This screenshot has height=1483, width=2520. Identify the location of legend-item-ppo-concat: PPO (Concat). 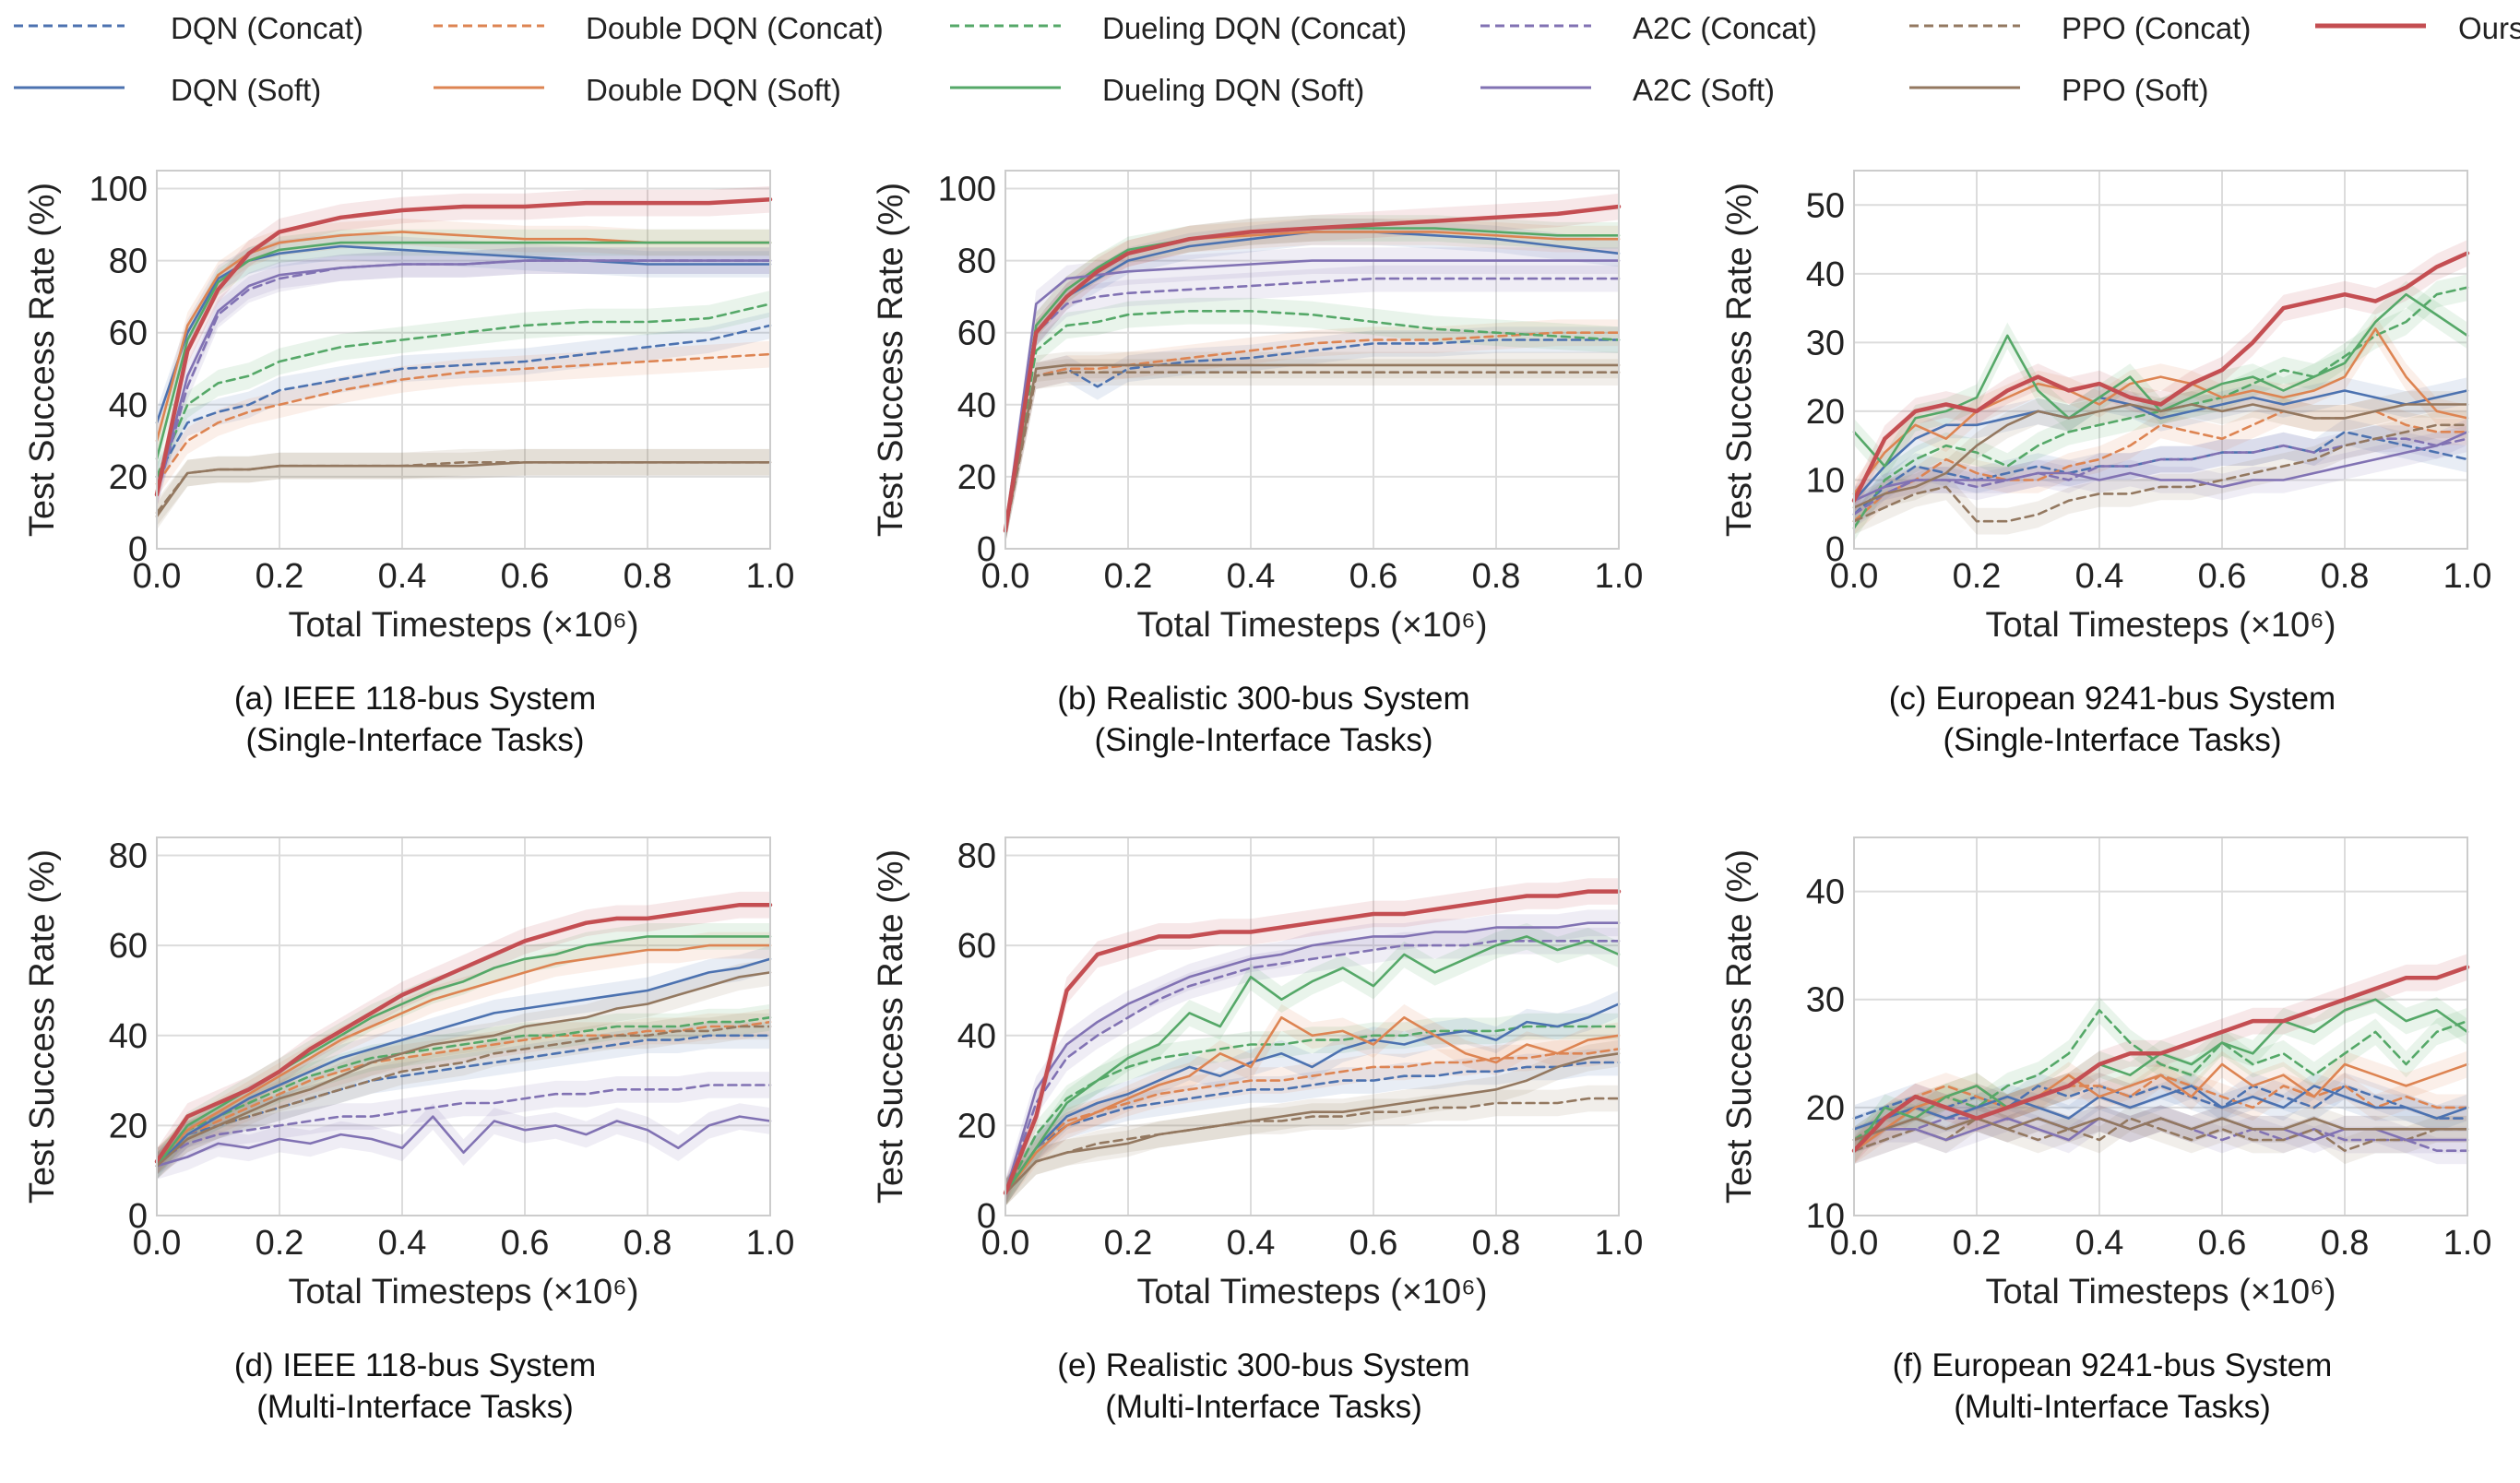
(2116, 26).